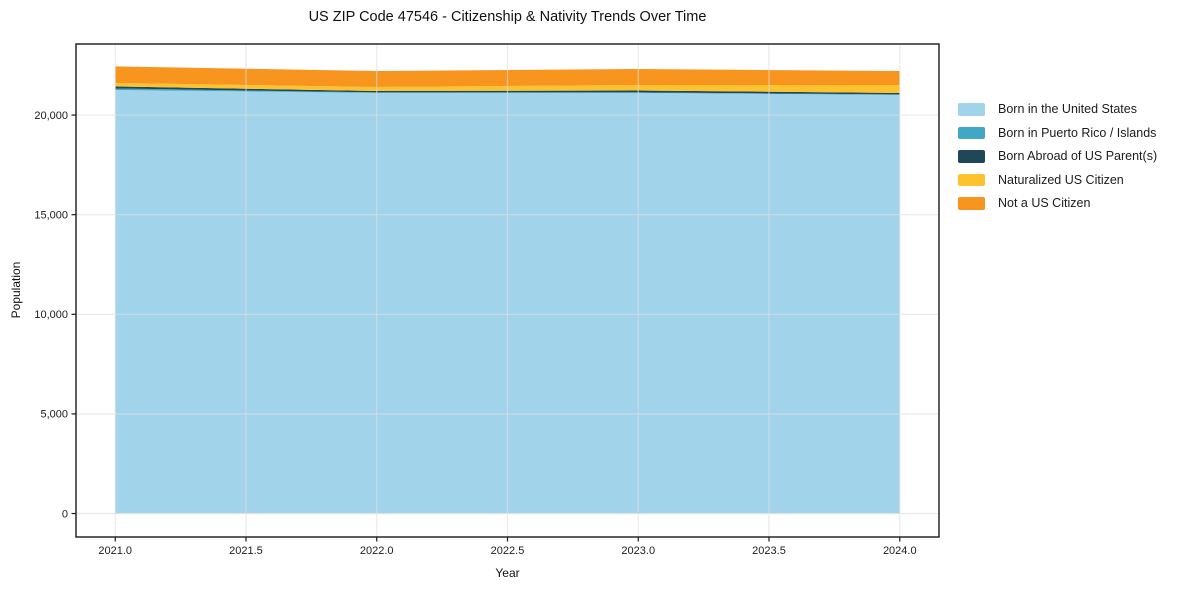 The width and height of the screenshot is (1189, 590). What do you see at coordinates (900, 551) in the screenshot?
I see `x-tick-label: 2024.0` at bounding box center [900, 551].